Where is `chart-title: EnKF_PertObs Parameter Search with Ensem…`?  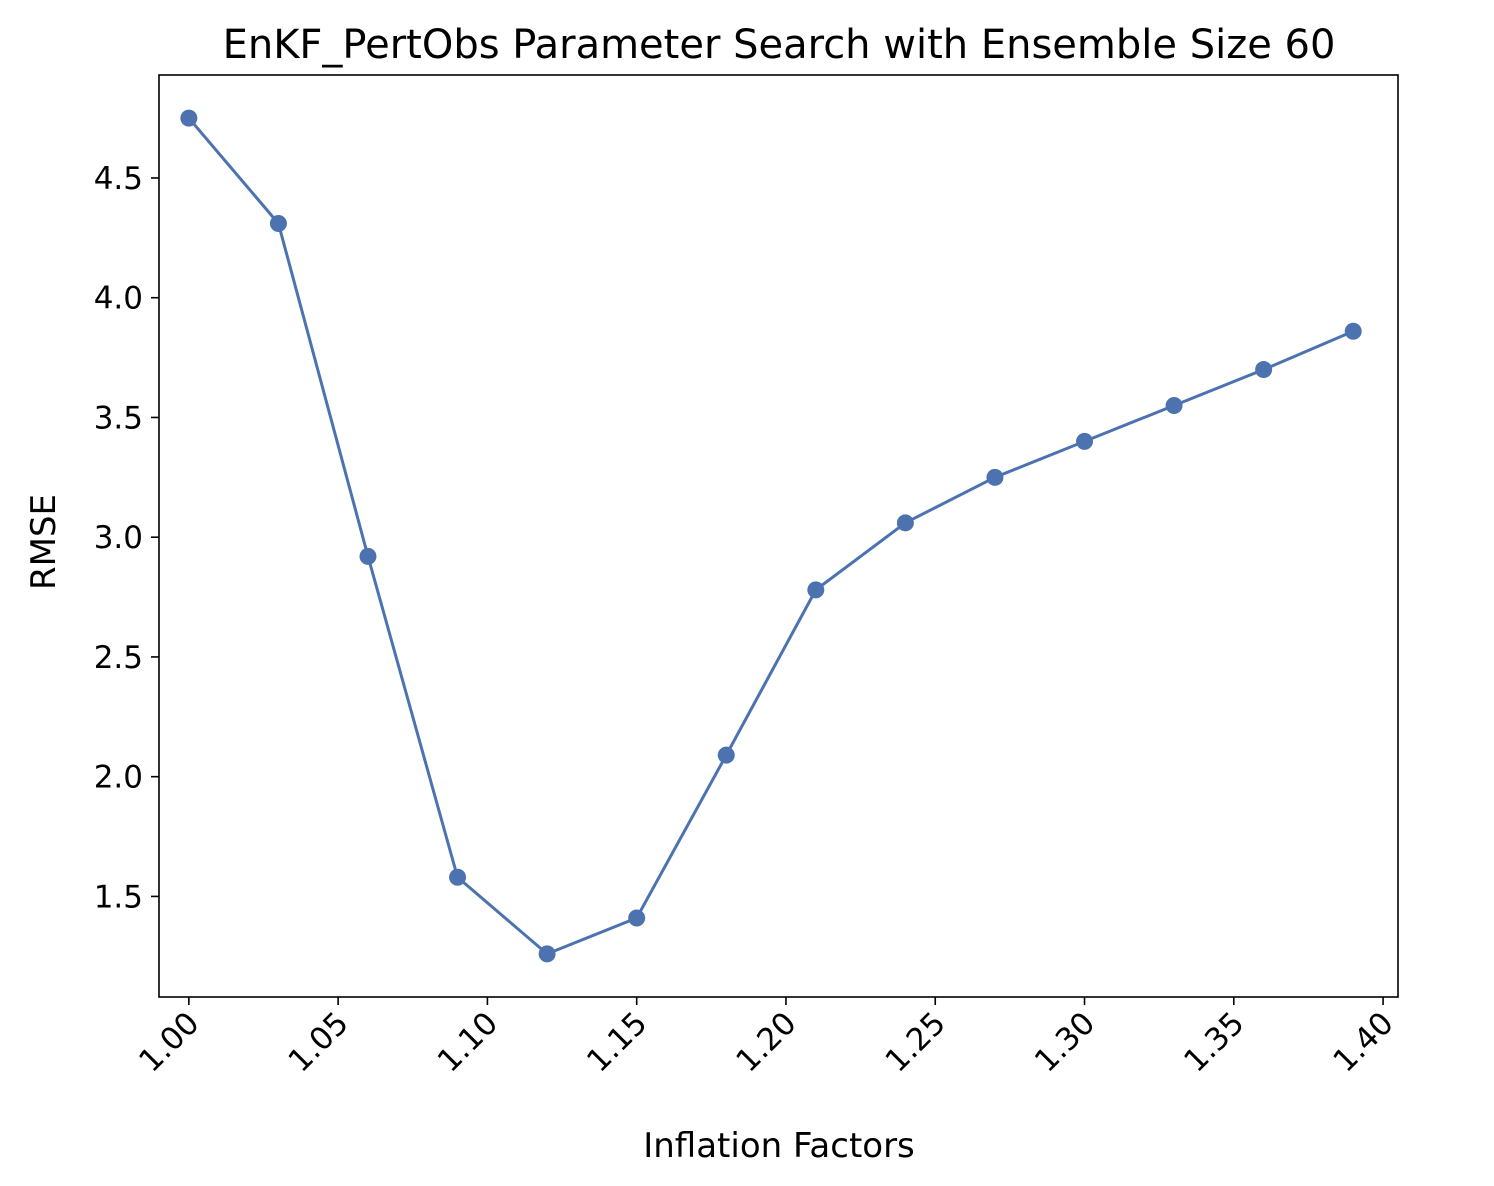 chart-title: EnKF_PertObs Parameter Search with Ensem… is located at coordinates (779, 45).